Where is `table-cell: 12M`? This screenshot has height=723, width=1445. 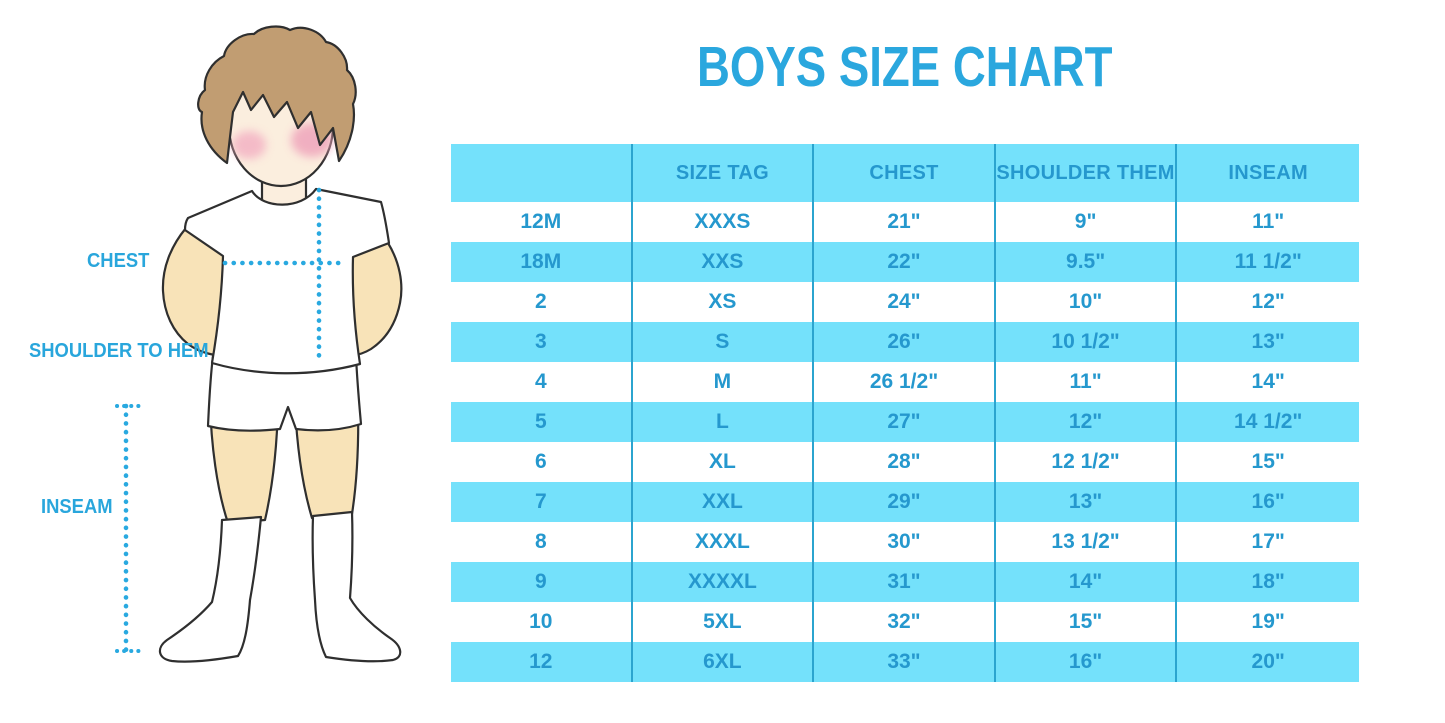 table-cell: 12M is located at coordinates (542, 222).